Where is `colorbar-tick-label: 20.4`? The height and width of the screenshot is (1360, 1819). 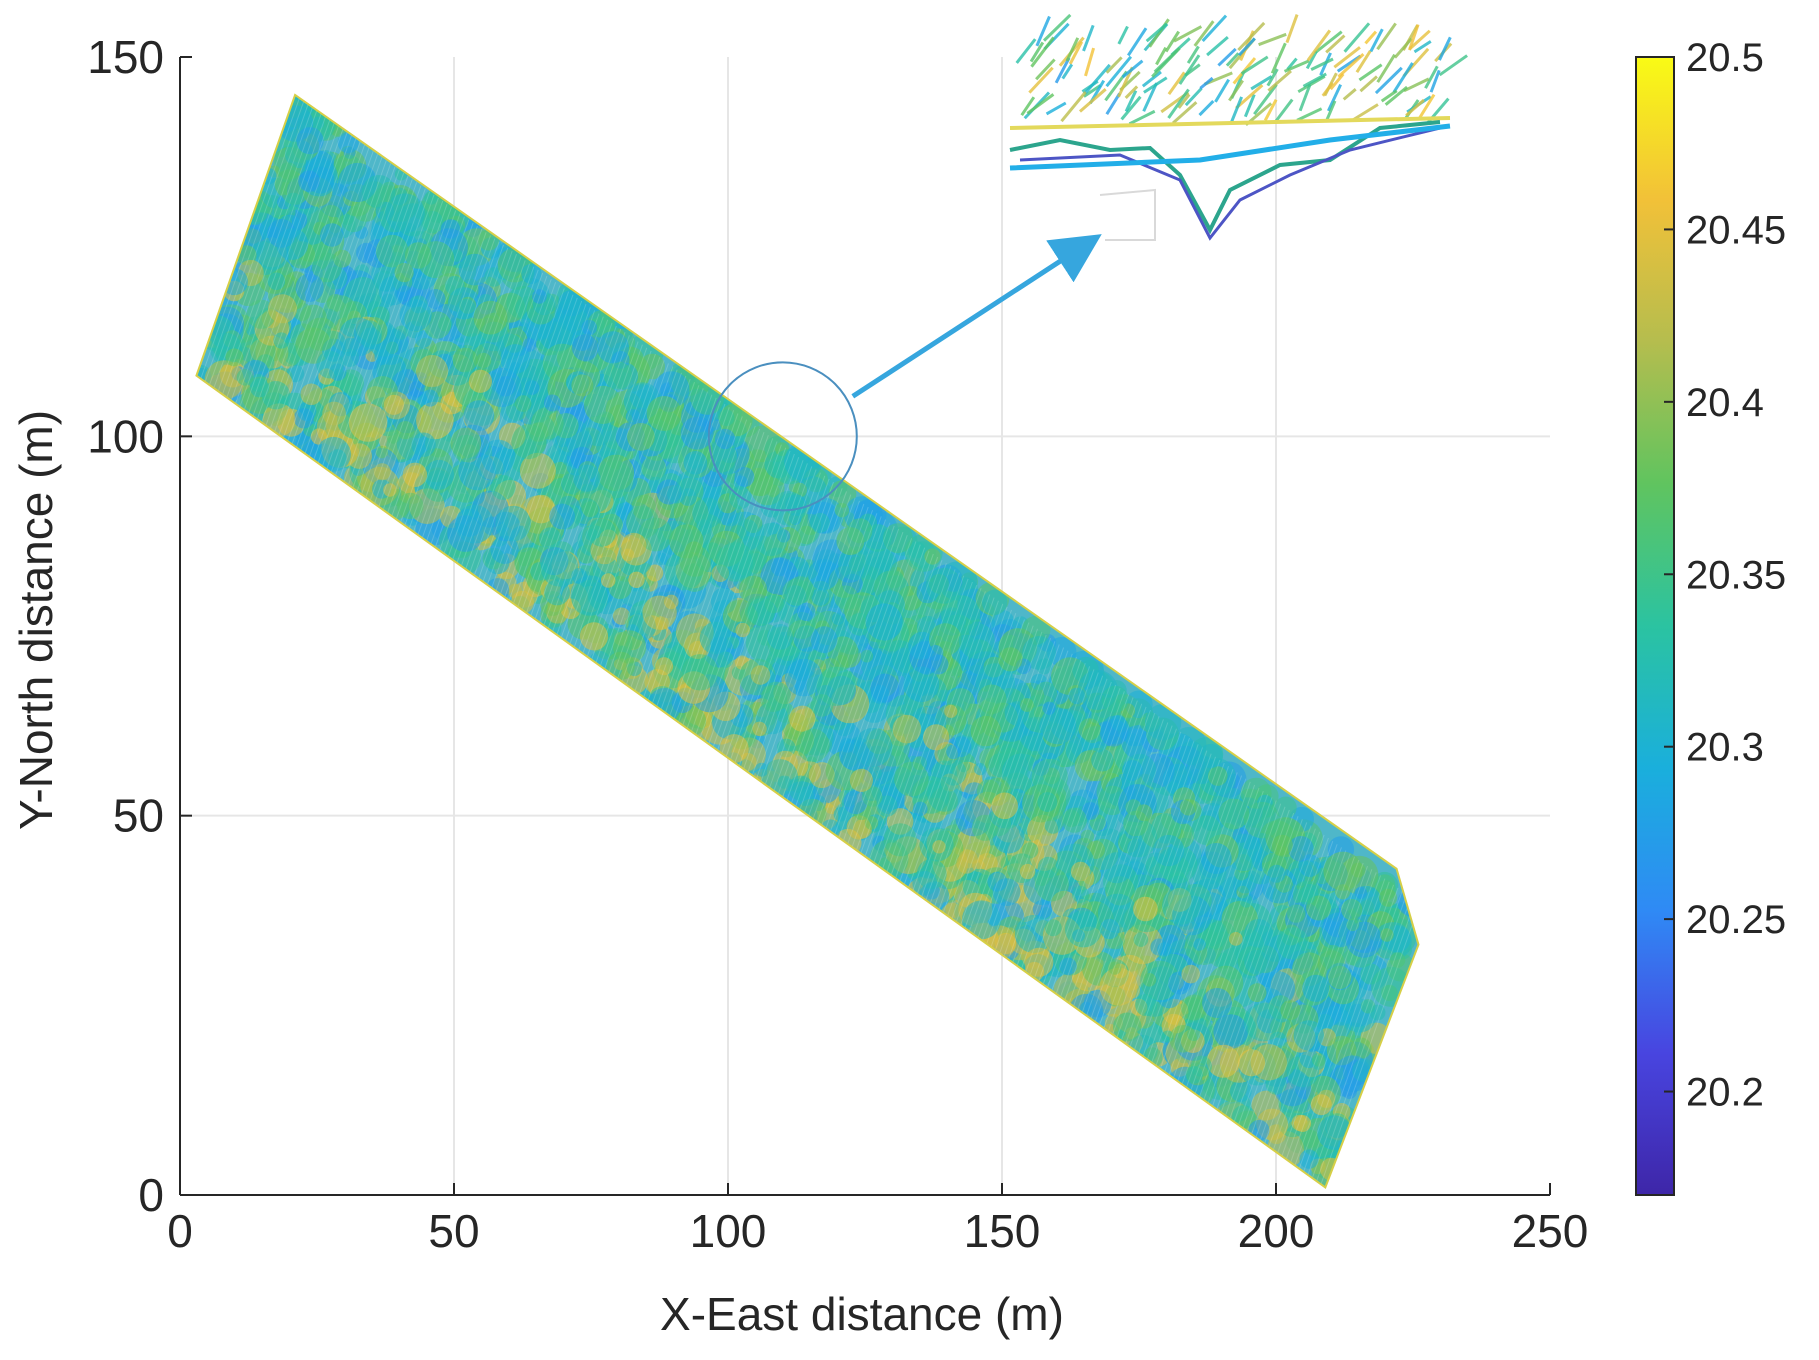
colorbar-tick-label: 20.4 is located at coordinates (1725, 403).